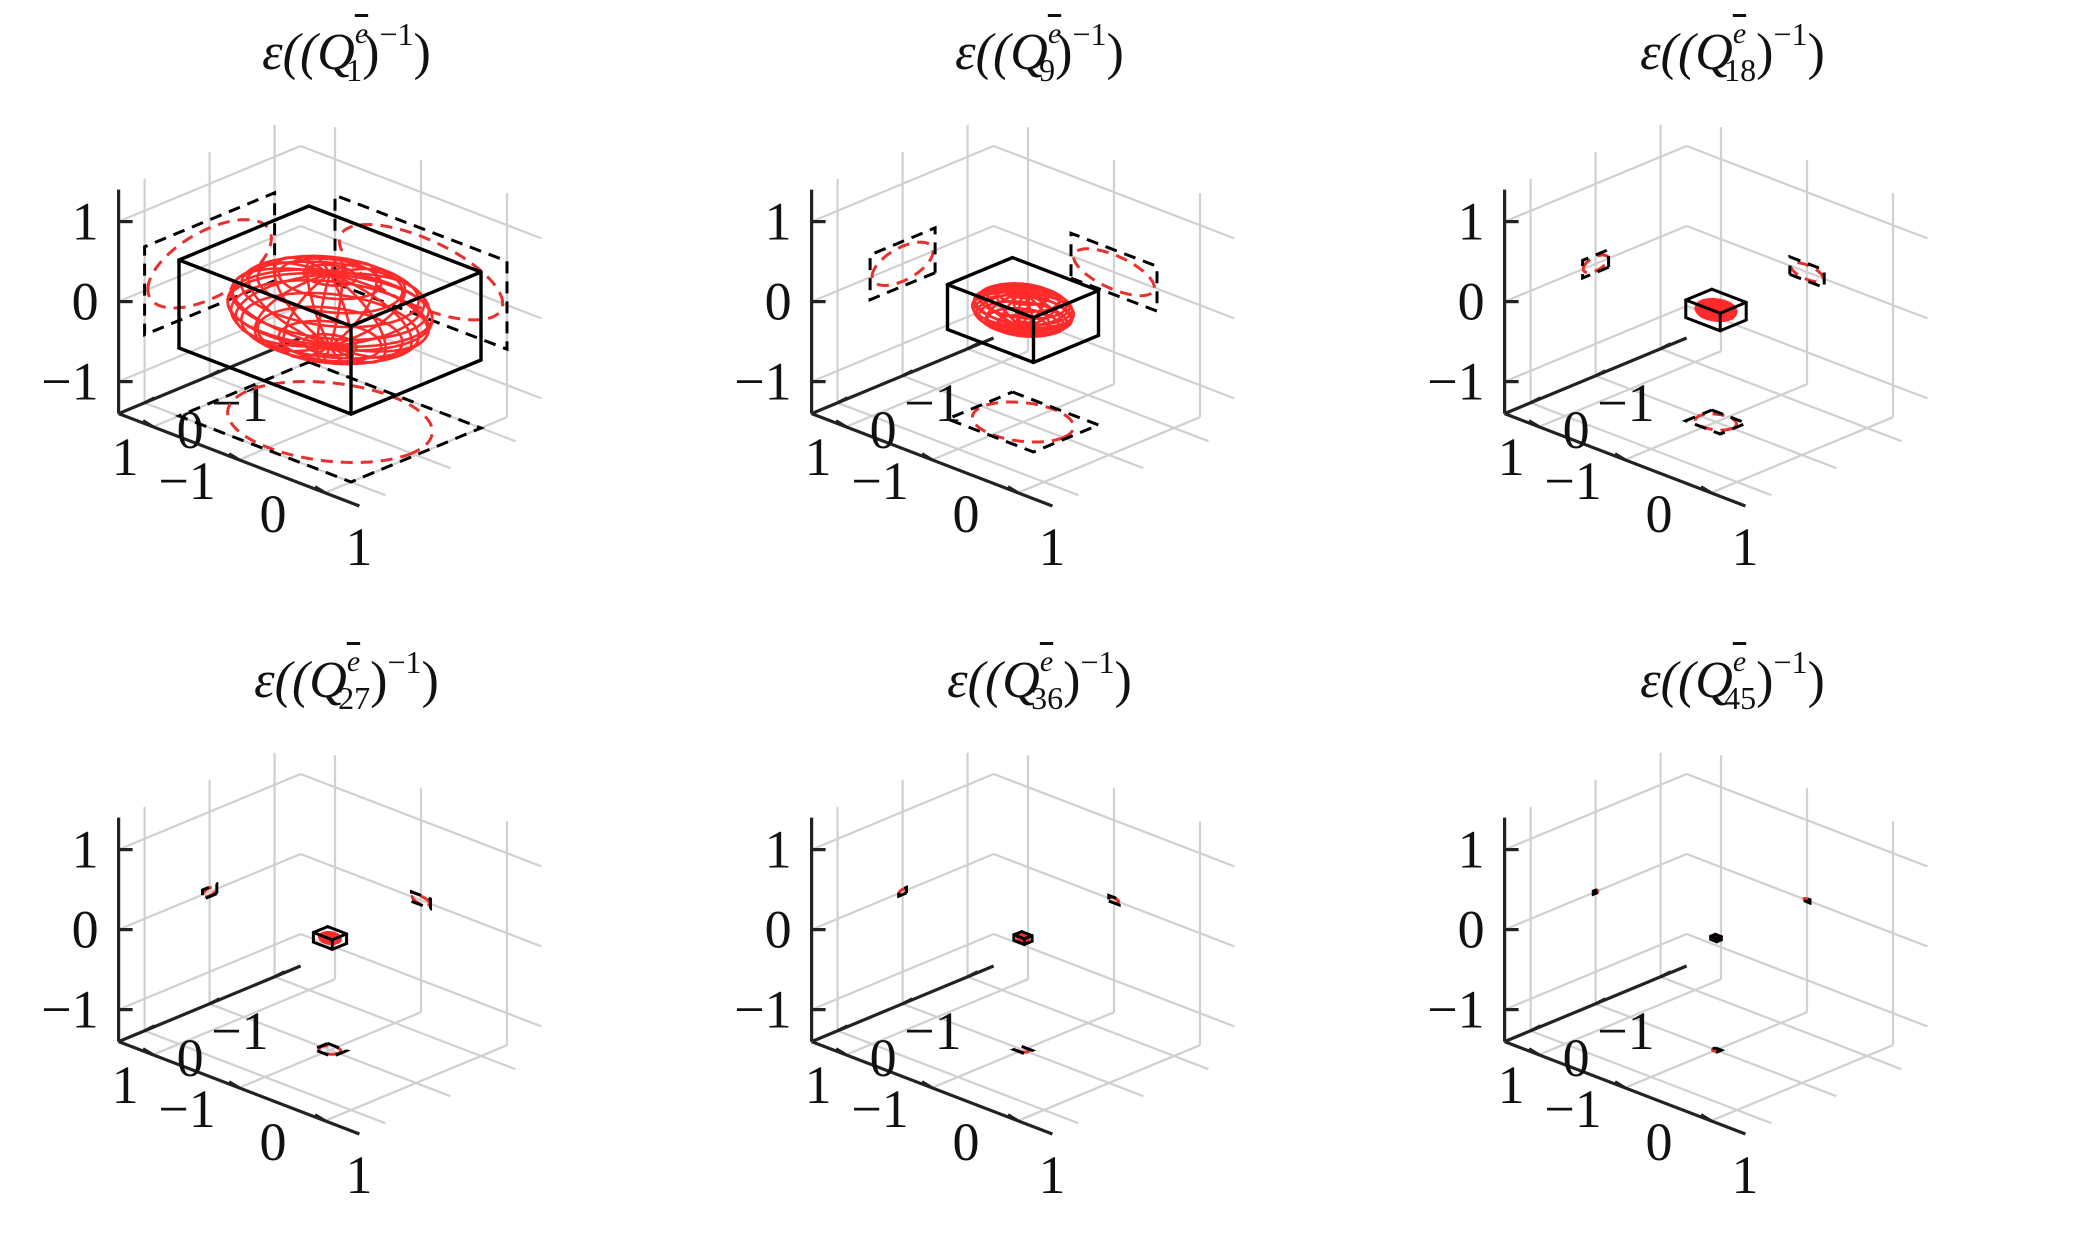 The height and width of the screenshot is (1255, 2079). What do you see at coordinates (421, 900) in the screenshot?
I see `xz-ellipse-projection` at bounding box center [421, 900].